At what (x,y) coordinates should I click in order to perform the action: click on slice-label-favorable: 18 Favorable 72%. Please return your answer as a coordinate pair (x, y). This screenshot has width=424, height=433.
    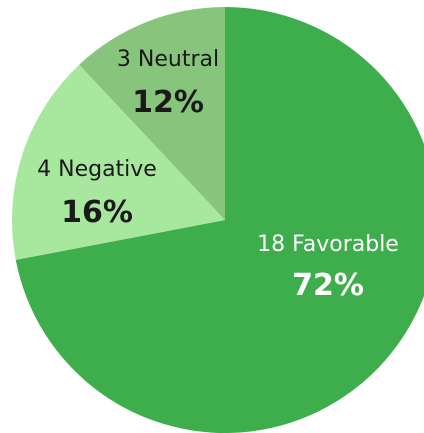
    Looking at the image, I should click on (328, 267).